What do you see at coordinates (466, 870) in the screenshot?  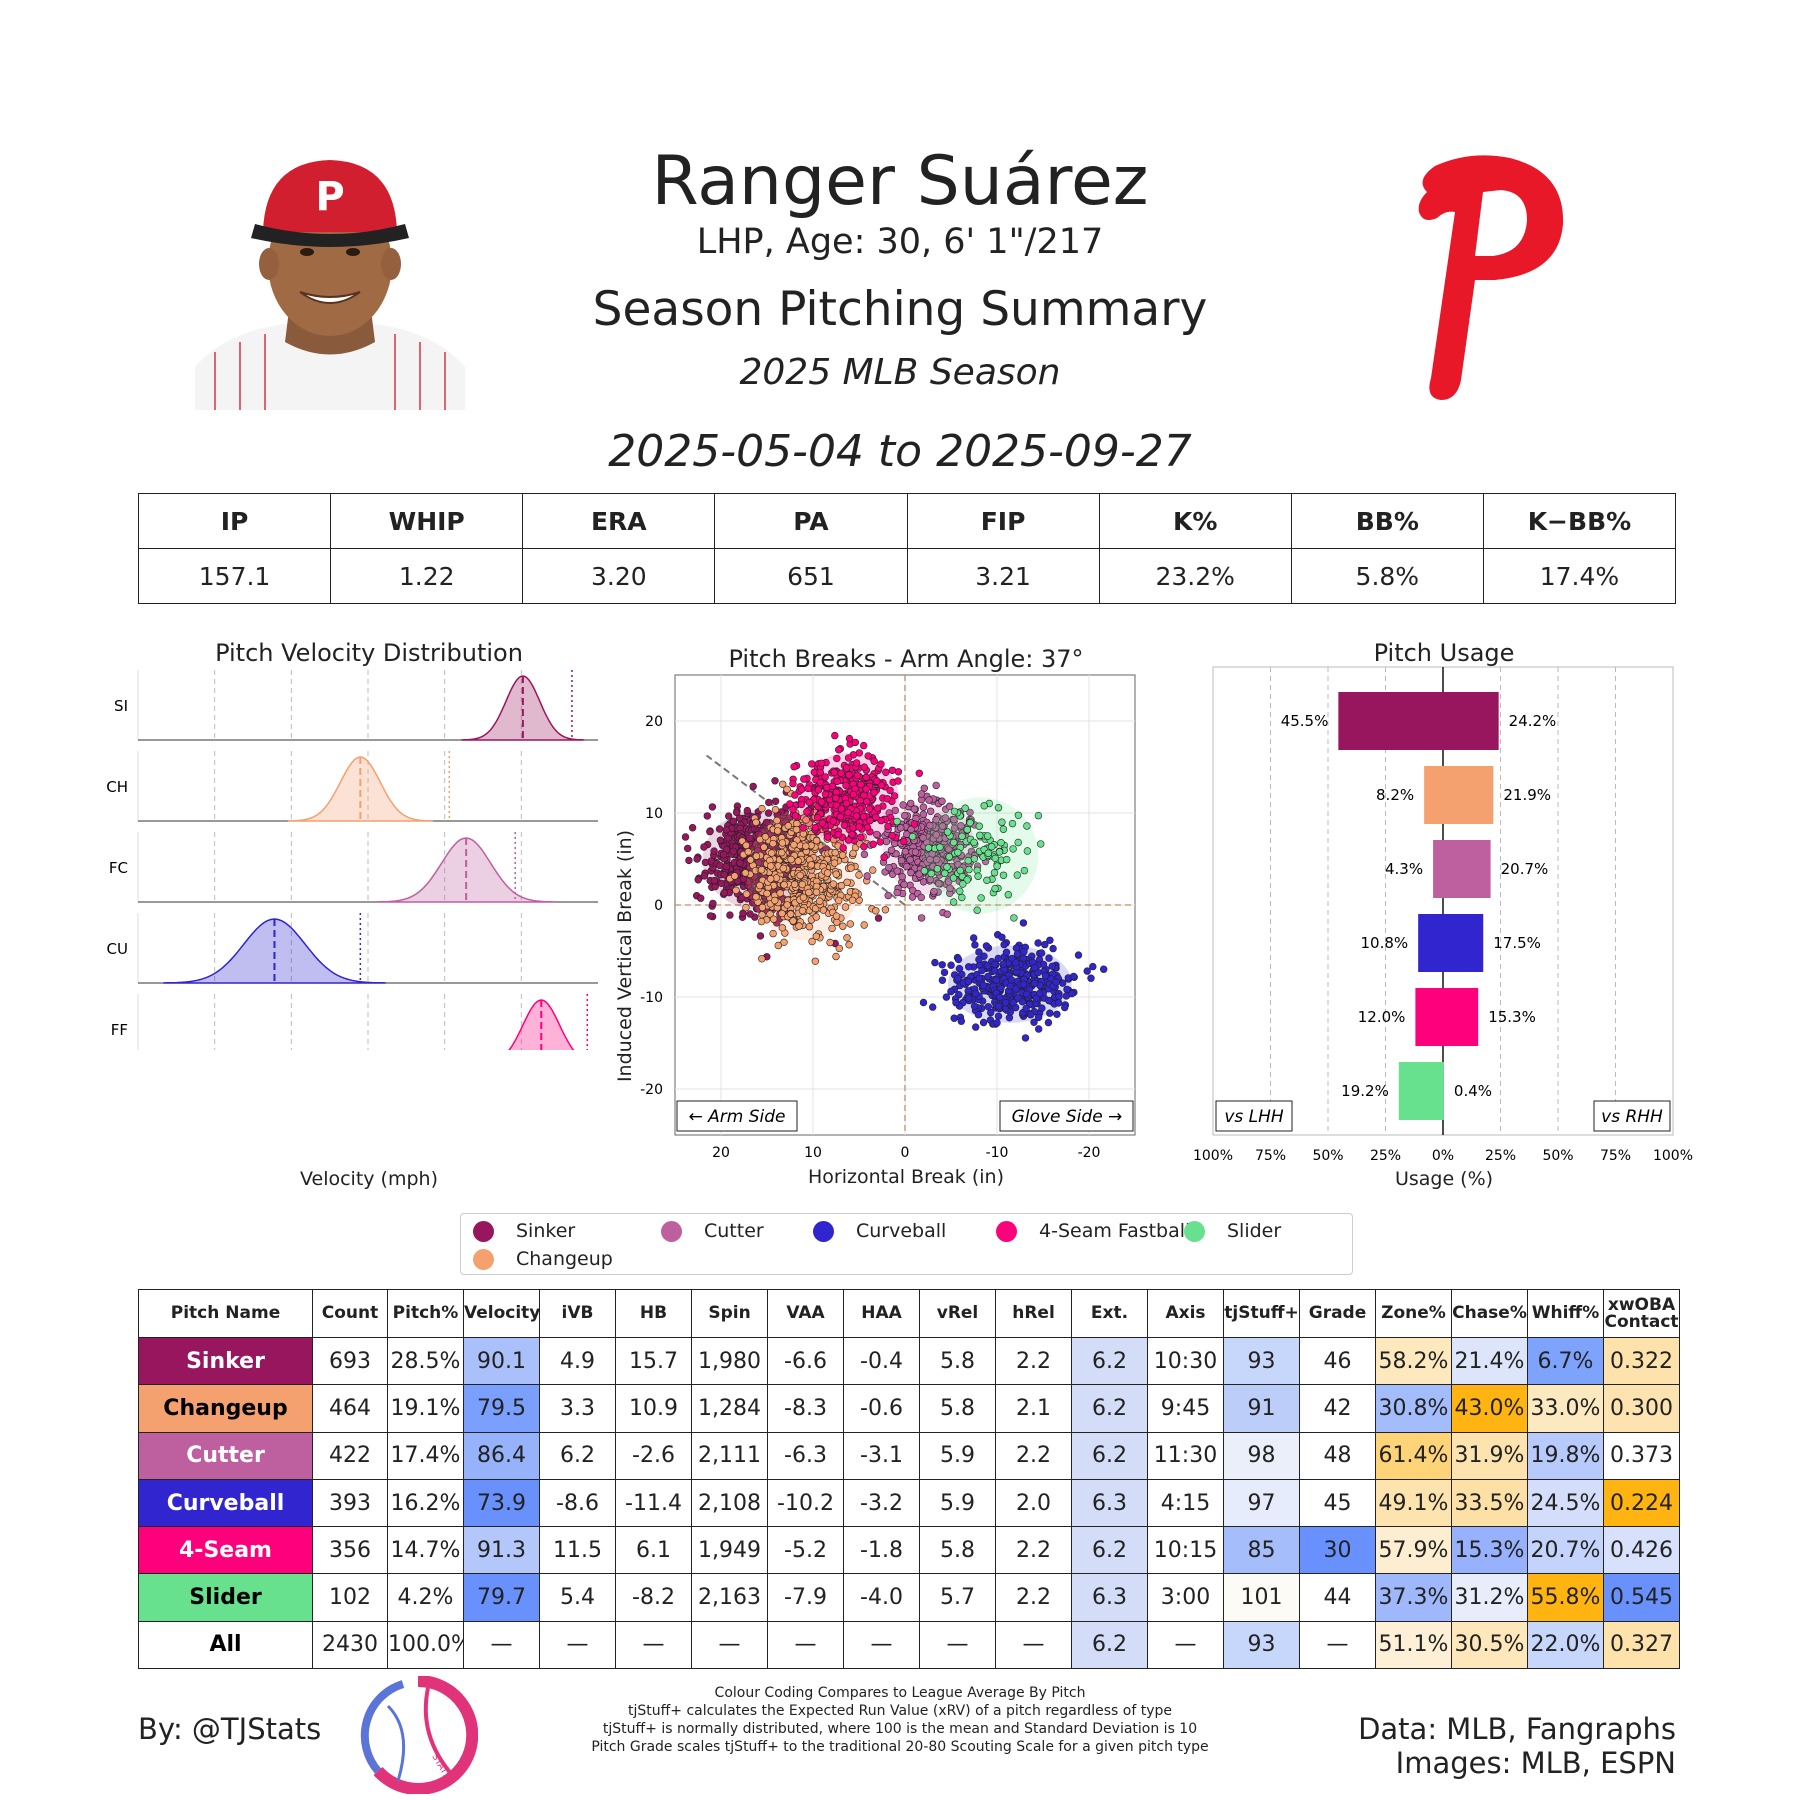 I see `density-FC` at bounding box center [466, 870].